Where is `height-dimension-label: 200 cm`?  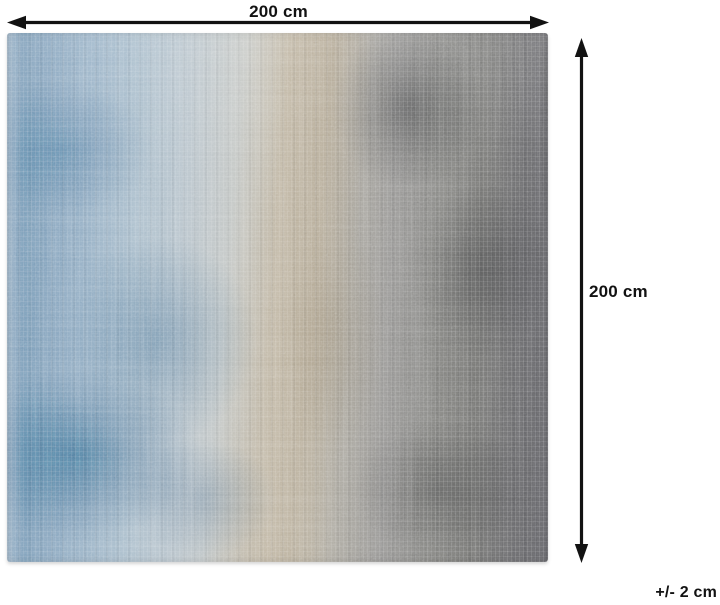 height-dimension-label: 200 cm is located at coordinates (618, 291).